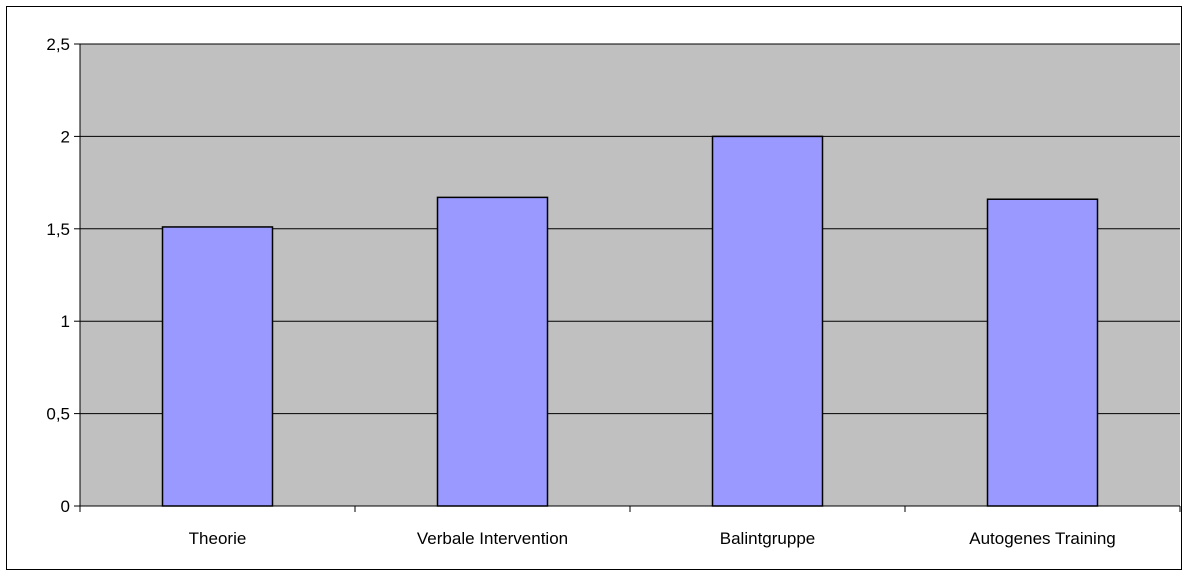 This screenshot has height=576, width=1190. What do you see at coordinates (58, 275) in the screenshot?
I see `y-axis-labels: 0 0,5 1 1,5 2 2,5` at bounding box center [58, 275].